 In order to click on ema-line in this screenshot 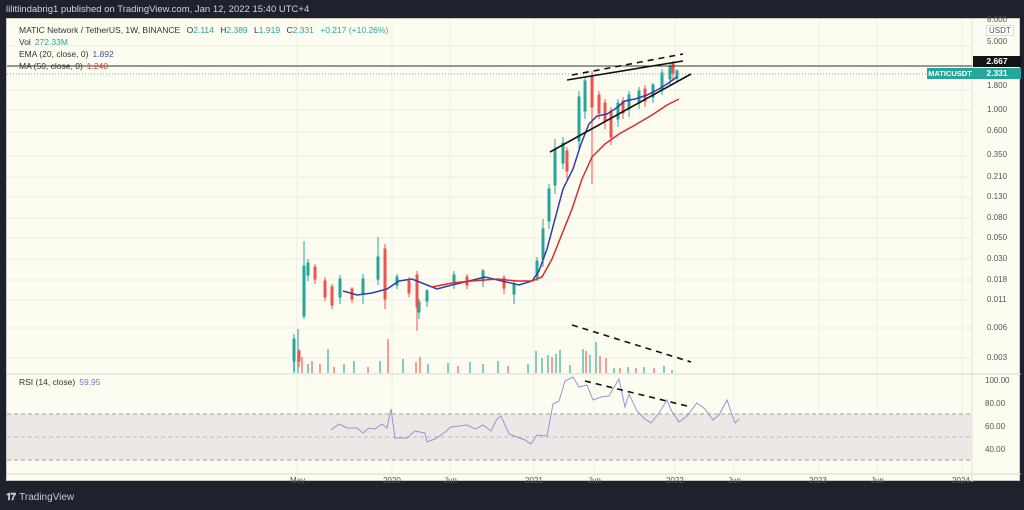, I will do `click(510, 186)`.